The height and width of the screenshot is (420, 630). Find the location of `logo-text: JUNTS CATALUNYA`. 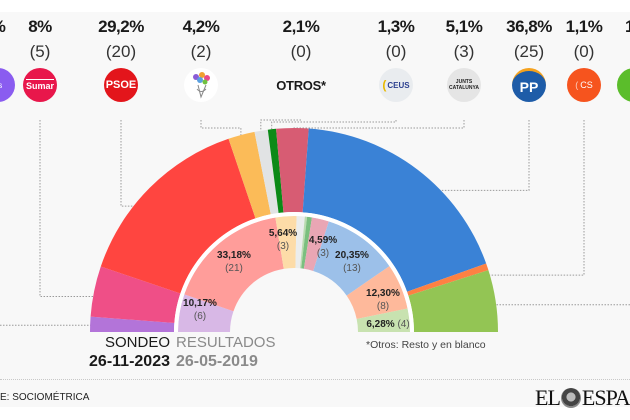

logo-text: JUNTS CATALUNYA is located at coordinates (464, 85).